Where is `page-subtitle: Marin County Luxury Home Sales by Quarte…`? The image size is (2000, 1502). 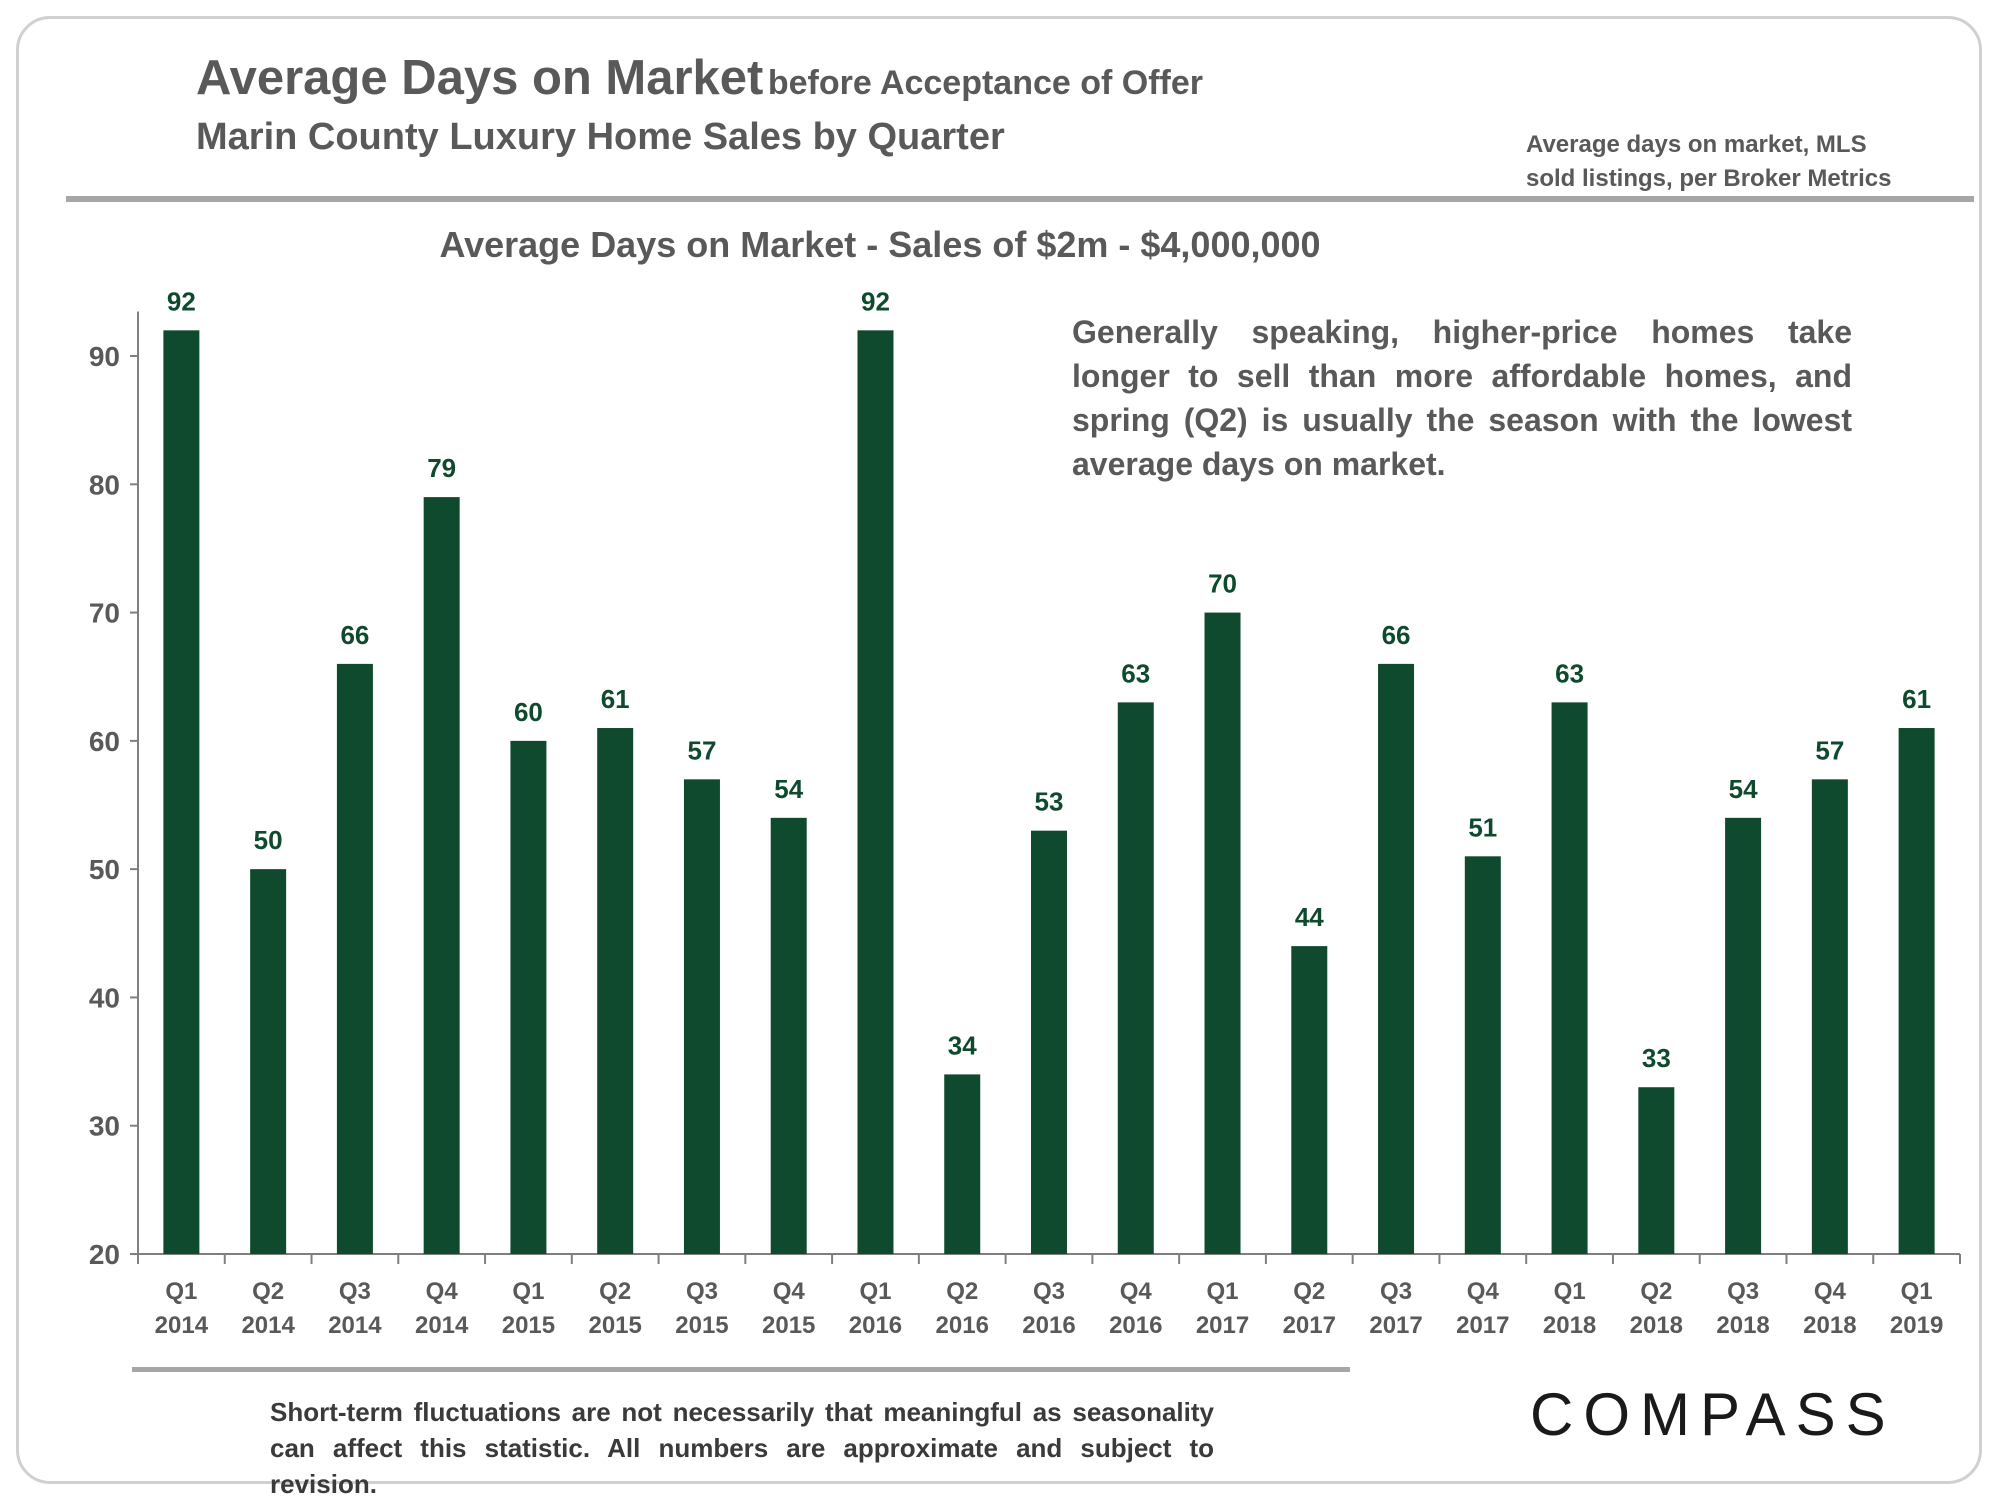 page-subtitle: Marin County Luxury Home Sales by Quarte… is located at coordinates (600, 137).